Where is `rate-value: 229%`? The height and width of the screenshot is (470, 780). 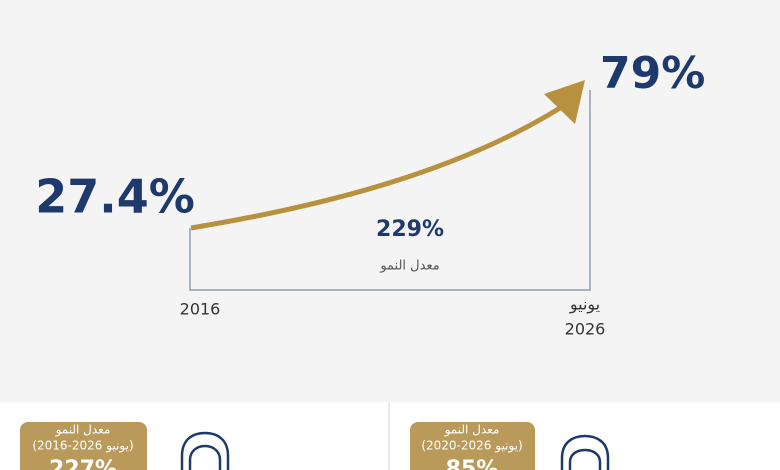 rate-value: 229% is located at coordinates (410, 229).